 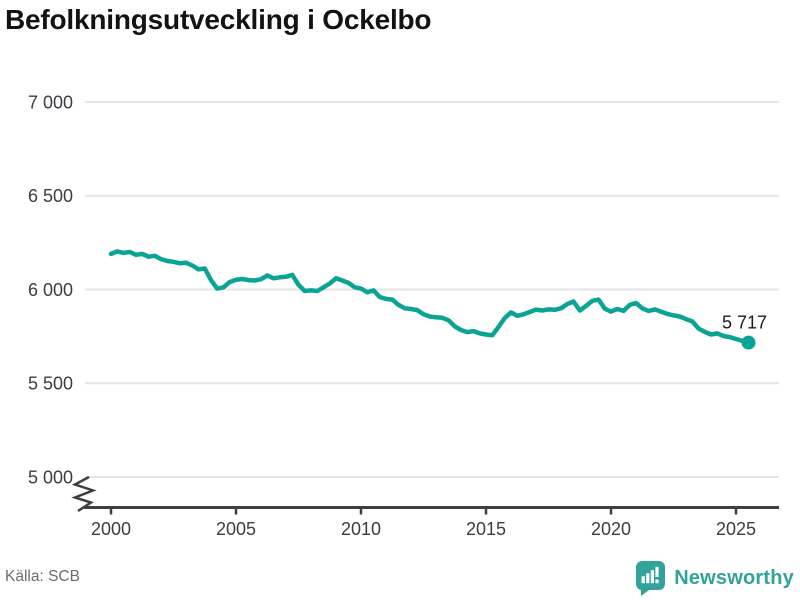 I want to click on data-series: 5 717, so click(x=437, y=299).